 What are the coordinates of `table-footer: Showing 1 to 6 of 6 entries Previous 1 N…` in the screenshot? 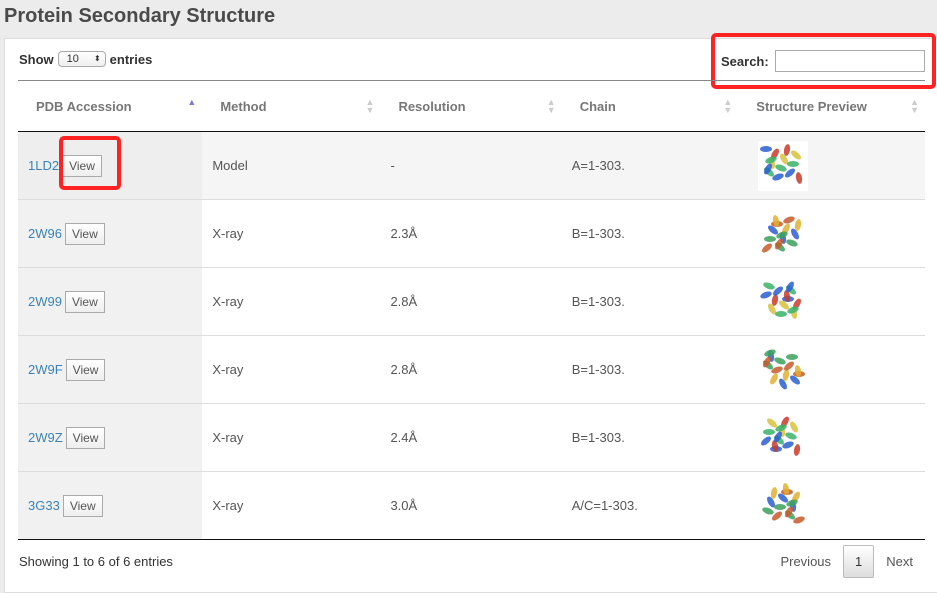 It's located at (471, 558).